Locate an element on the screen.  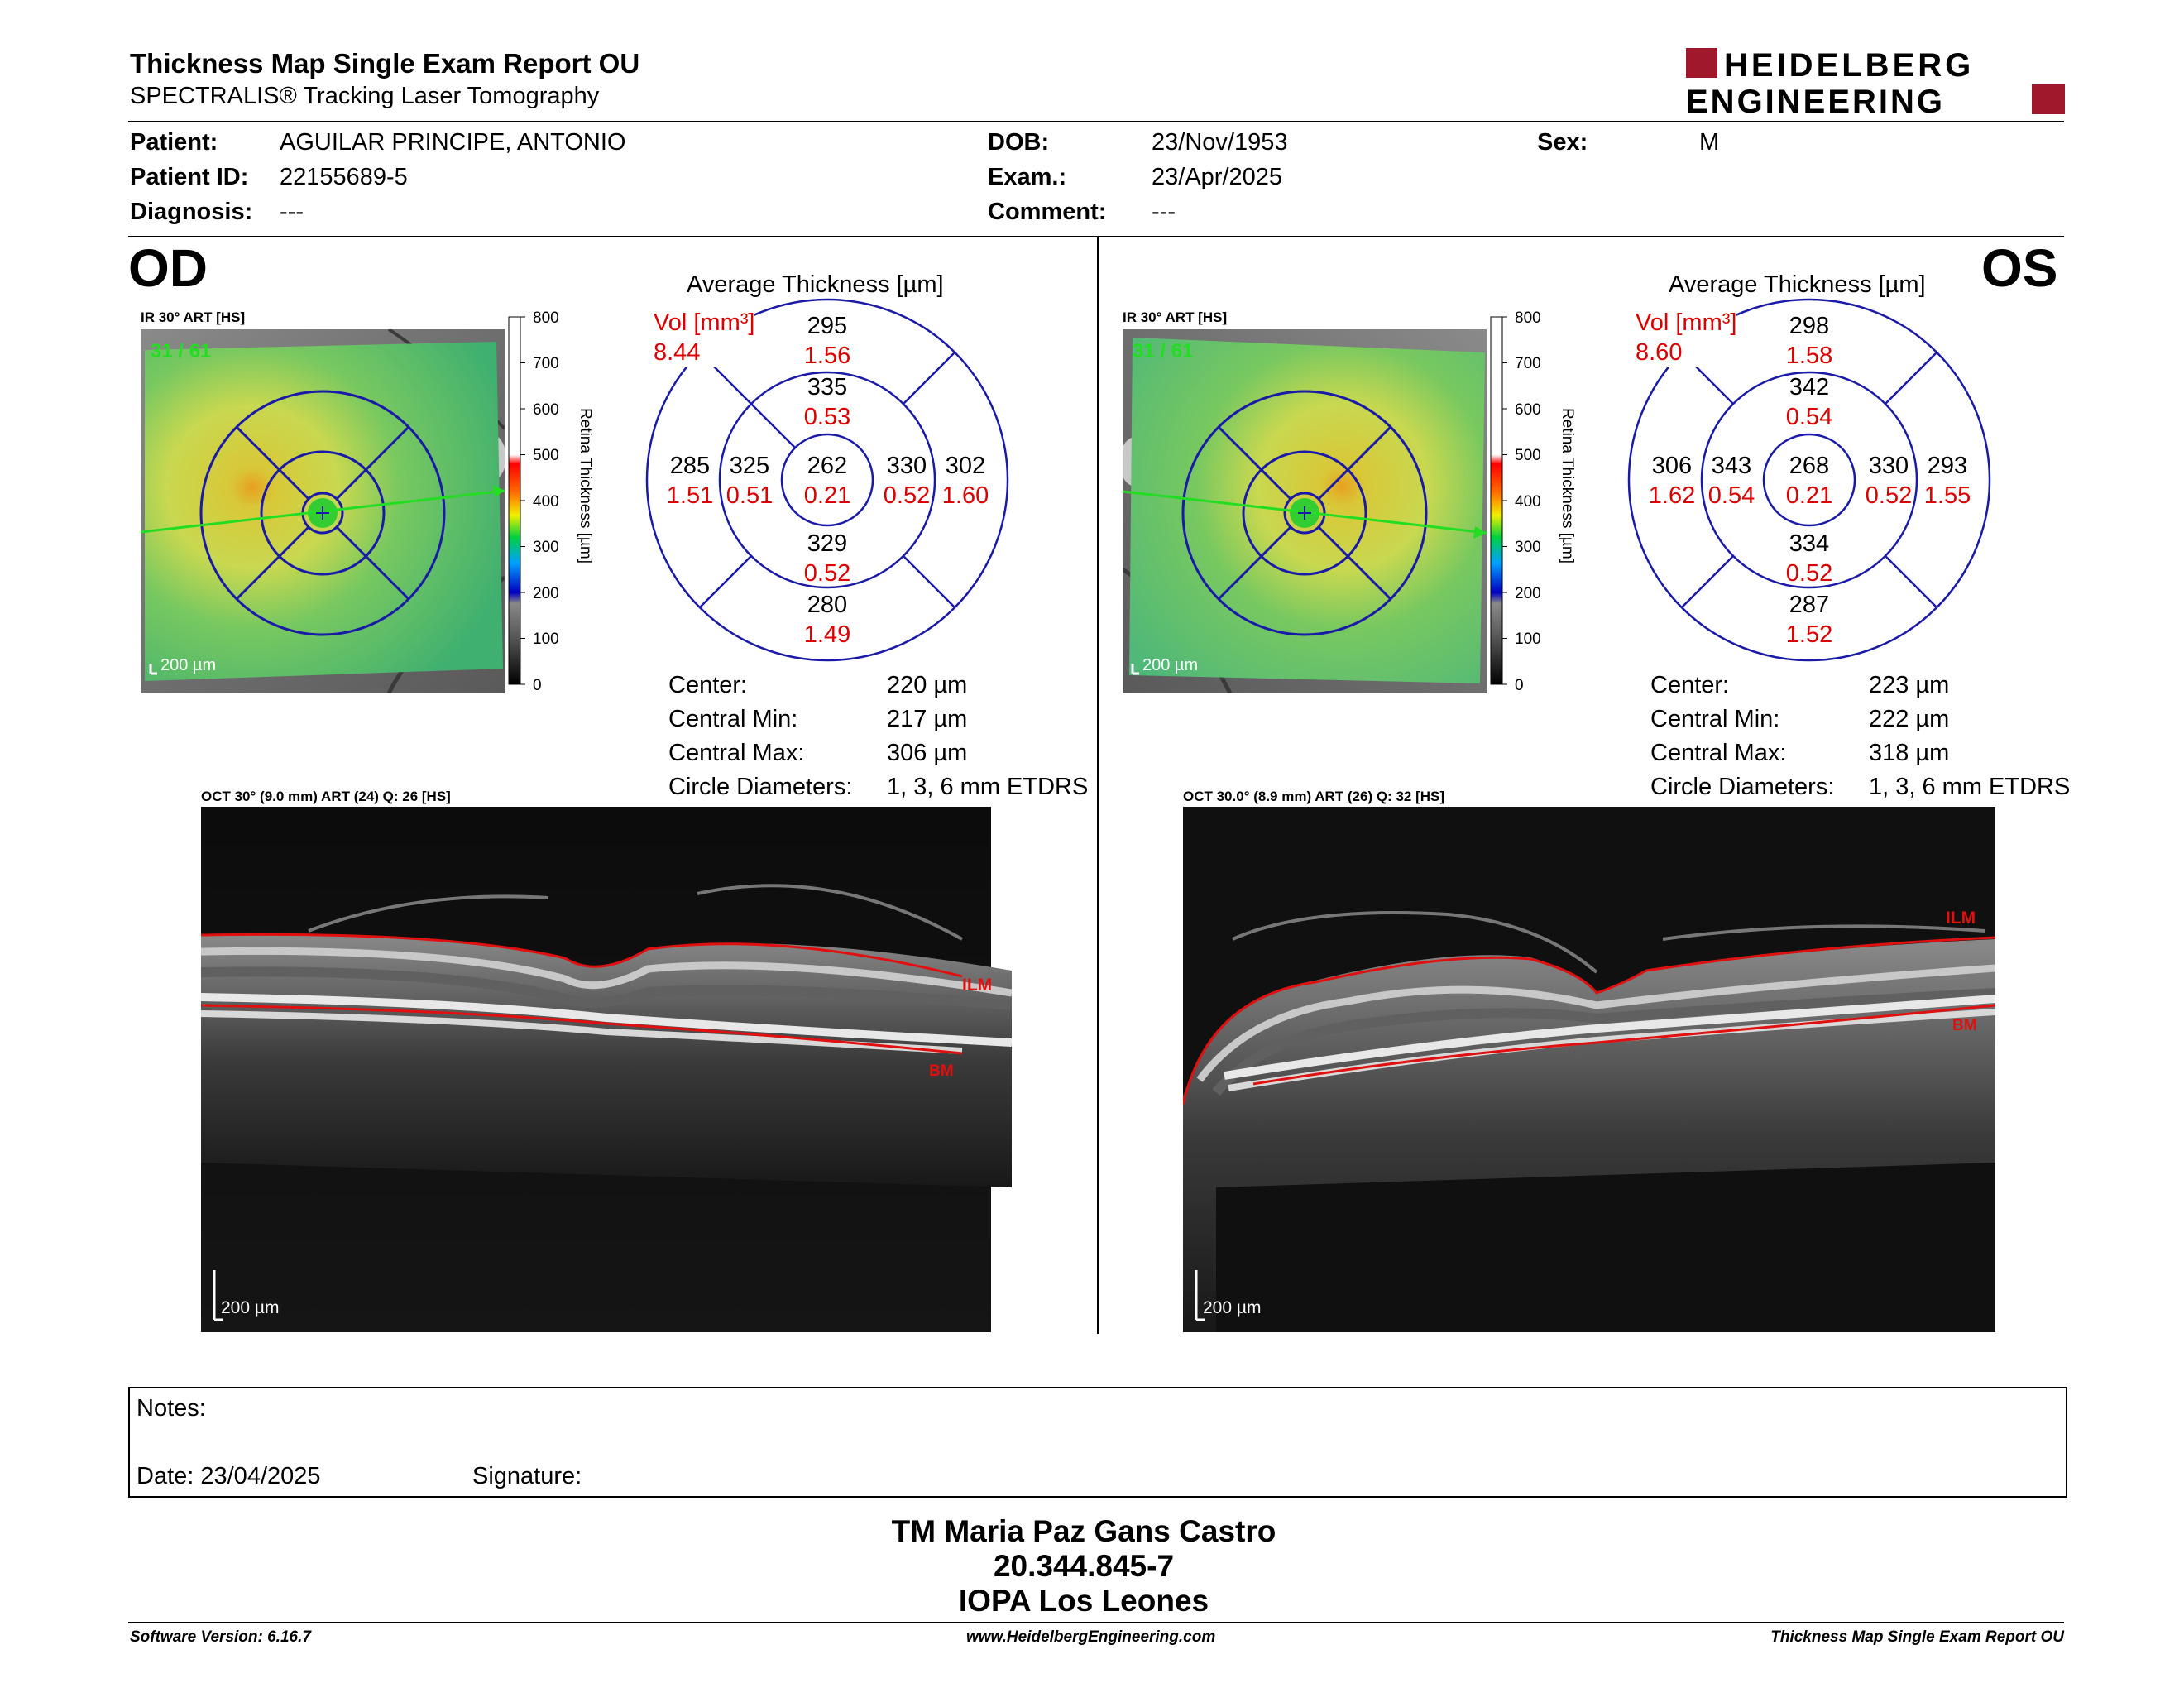
od-eye-label: OD is located at coordinates (168, 268).